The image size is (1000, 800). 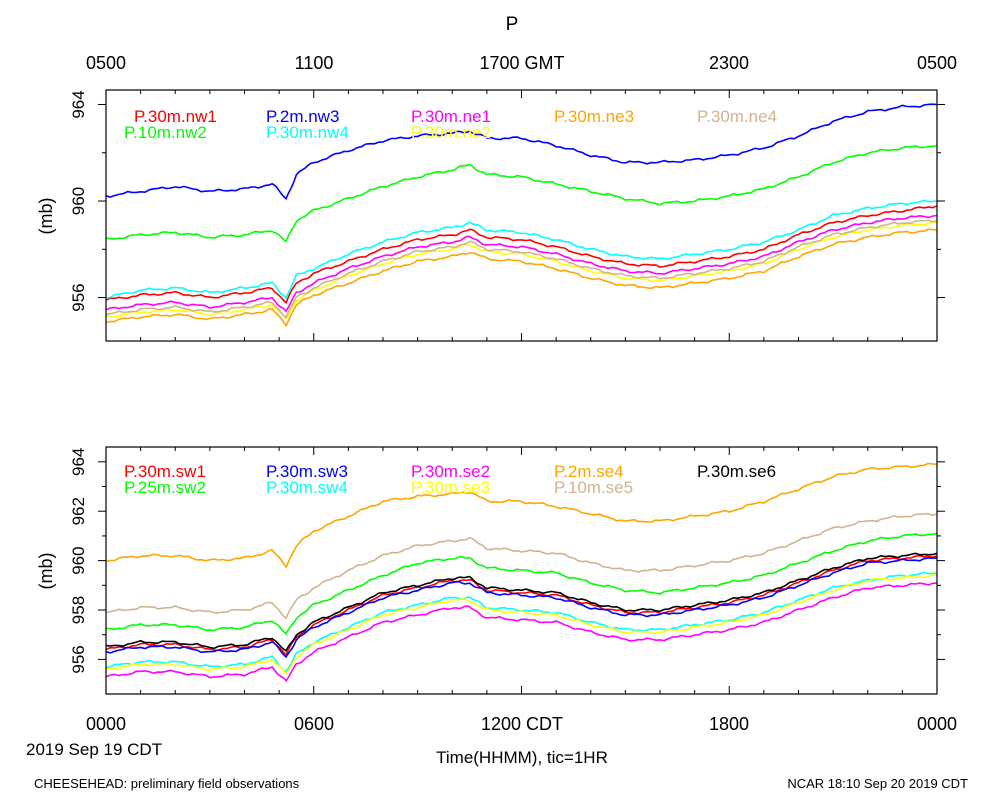 I want to click on cdt-tick-label: 1800, so click(x=729, y=724).